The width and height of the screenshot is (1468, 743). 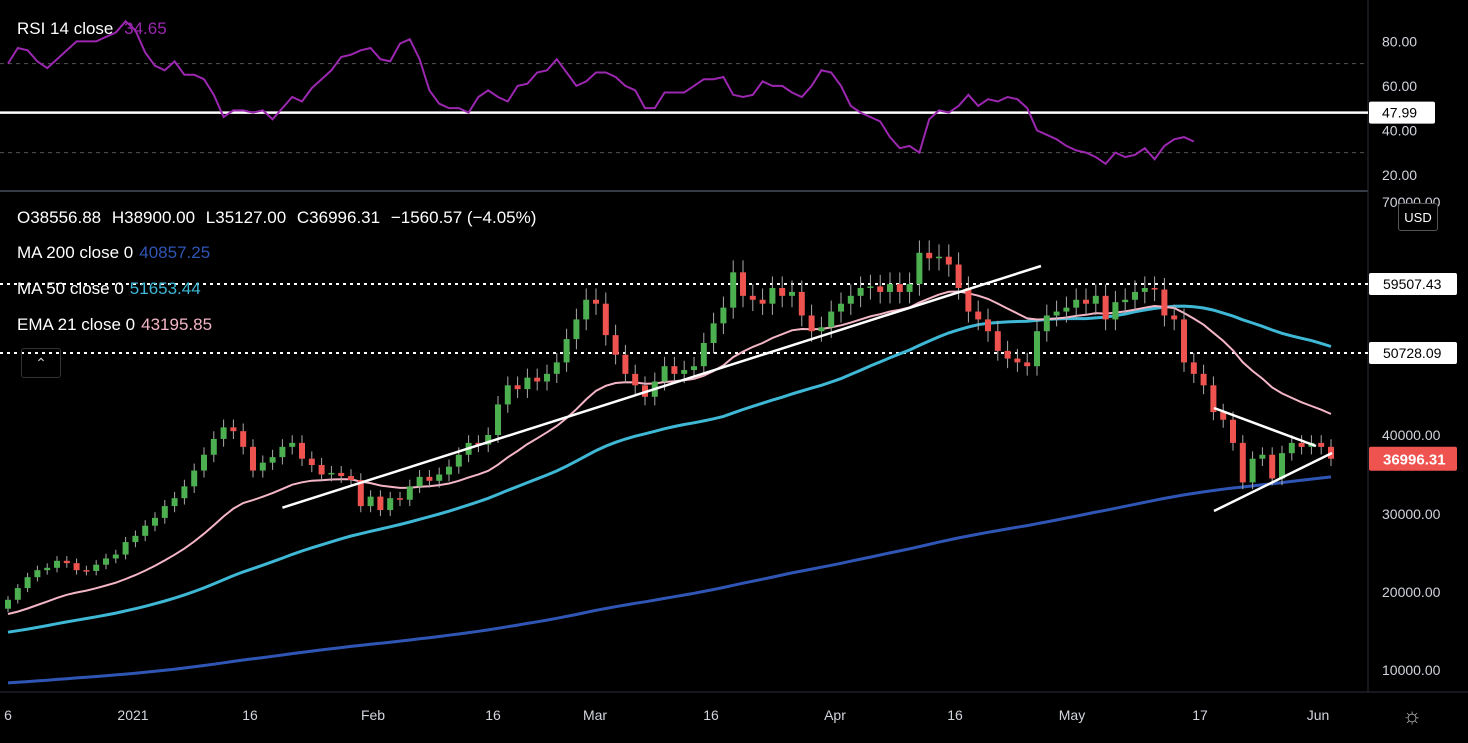 What do you see at coordinates (1418, 217) in the screenshot?
I see `currency-badge: USD` at bounding box center [1418, 217].